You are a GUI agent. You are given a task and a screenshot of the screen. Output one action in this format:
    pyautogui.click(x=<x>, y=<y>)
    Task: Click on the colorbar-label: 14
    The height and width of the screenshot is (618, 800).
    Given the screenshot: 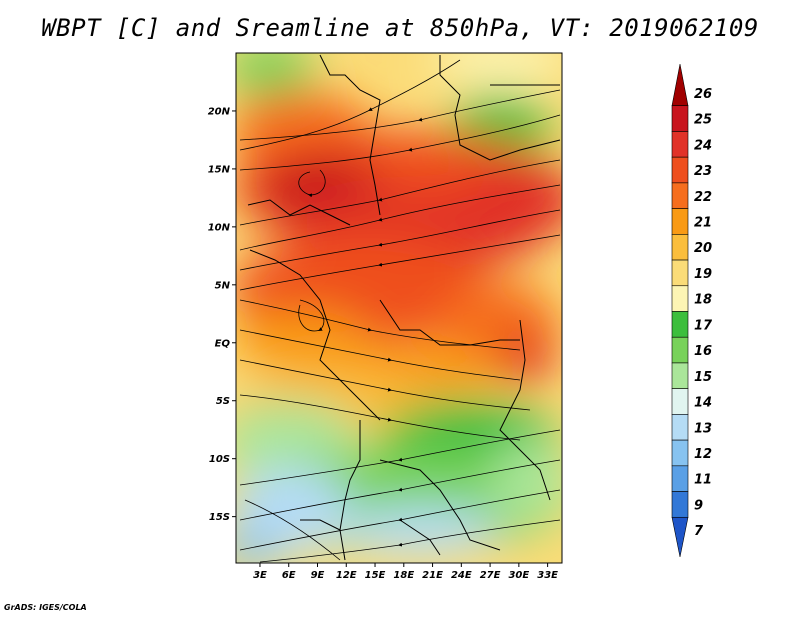 What is the action you would take?
    pyautogui.click(x=703, y=403)
    